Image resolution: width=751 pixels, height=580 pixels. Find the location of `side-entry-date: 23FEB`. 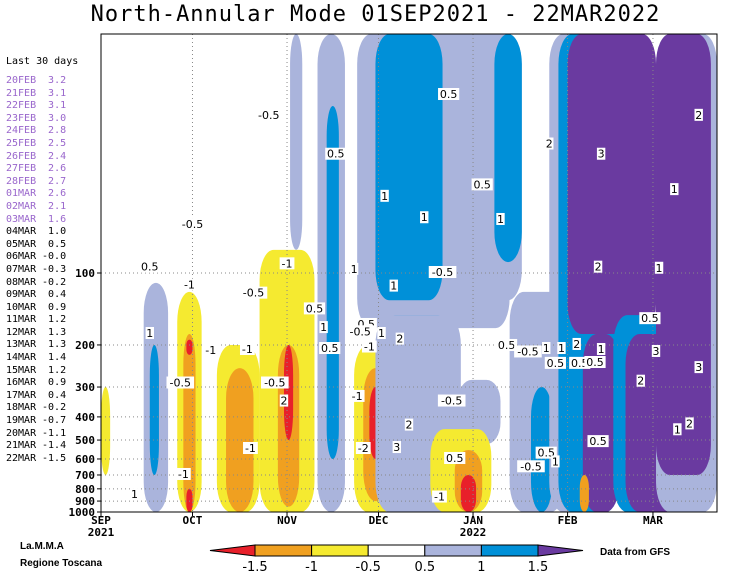

side-entry-date: 23FEB is located at coordinates (21, 118).